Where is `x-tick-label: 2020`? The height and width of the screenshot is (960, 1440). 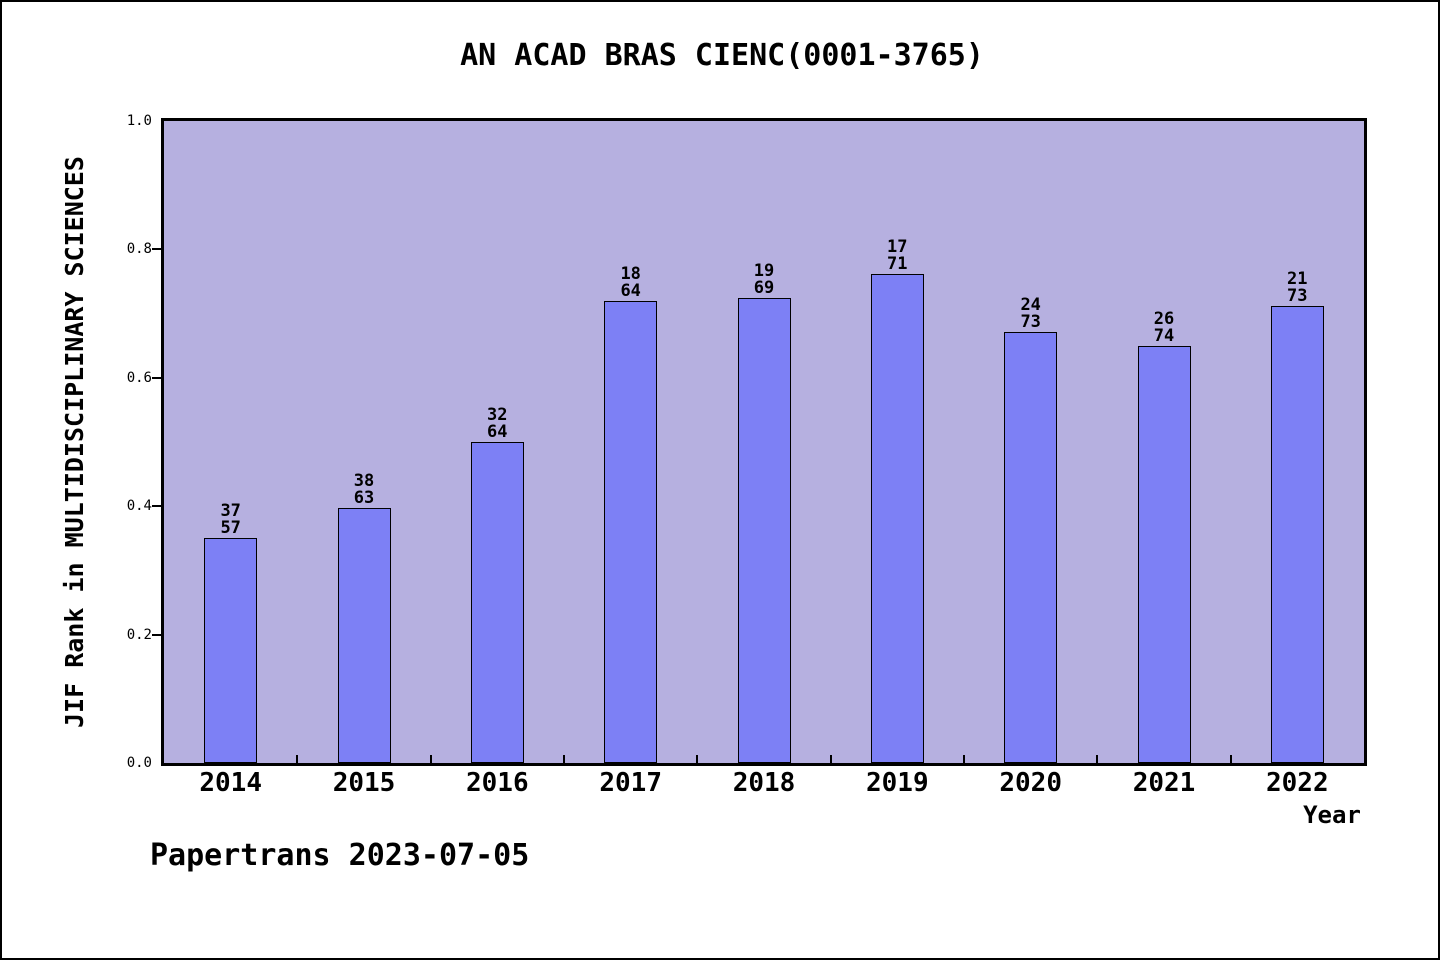 x-tick-label: 2020 is located at coordinates (1030, 783).